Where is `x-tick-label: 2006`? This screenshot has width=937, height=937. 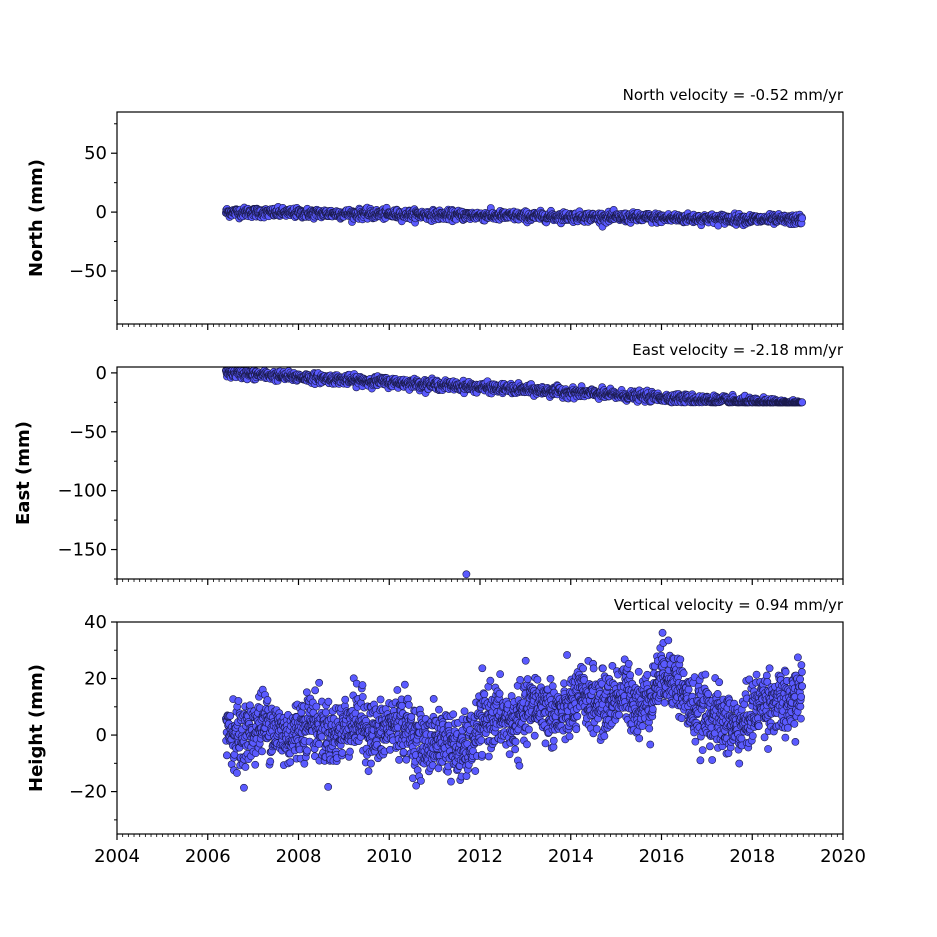
x-tick-label: 2006 is located at coordinates (208, 856).